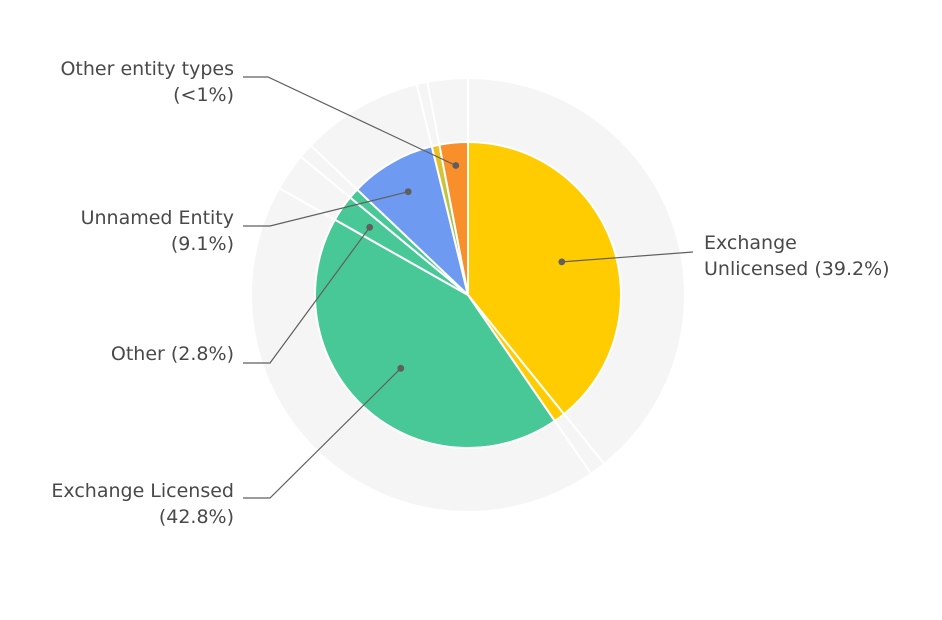 This screenshot has height=620, width=942. What do you see at coordinates (408, 192) in the screenshot?
I see `leader-dot-unnamed-entity` at bounding box center [408, 192].